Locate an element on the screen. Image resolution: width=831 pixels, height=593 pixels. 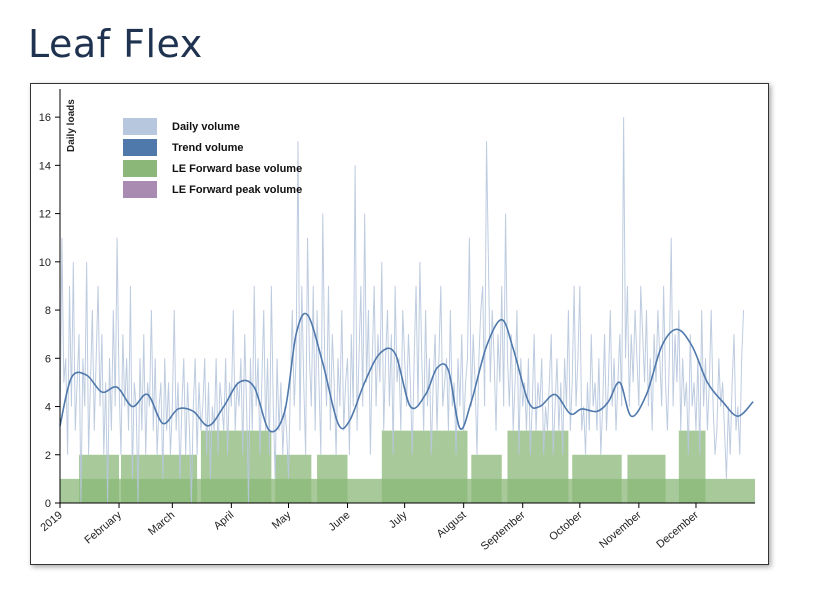
x-tick-label-february: February is located at coordinates (104, 528).